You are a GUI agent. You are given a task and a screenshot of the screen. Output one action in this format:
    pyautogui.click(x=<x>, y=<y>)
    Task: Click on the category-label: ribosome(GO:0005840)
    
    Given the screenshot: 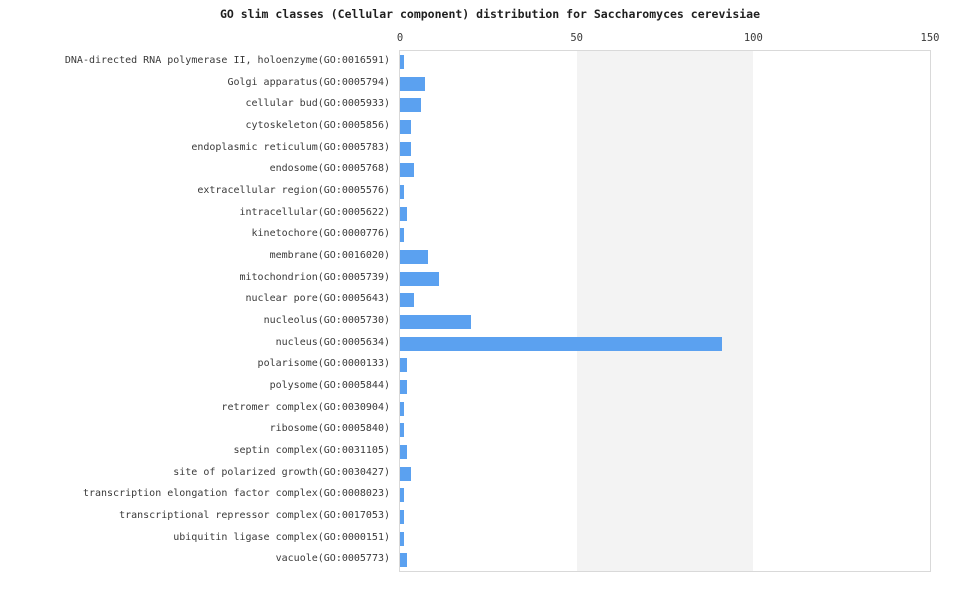 What is the action you would take?
    pyautogui.click(x=329, y=429)
    